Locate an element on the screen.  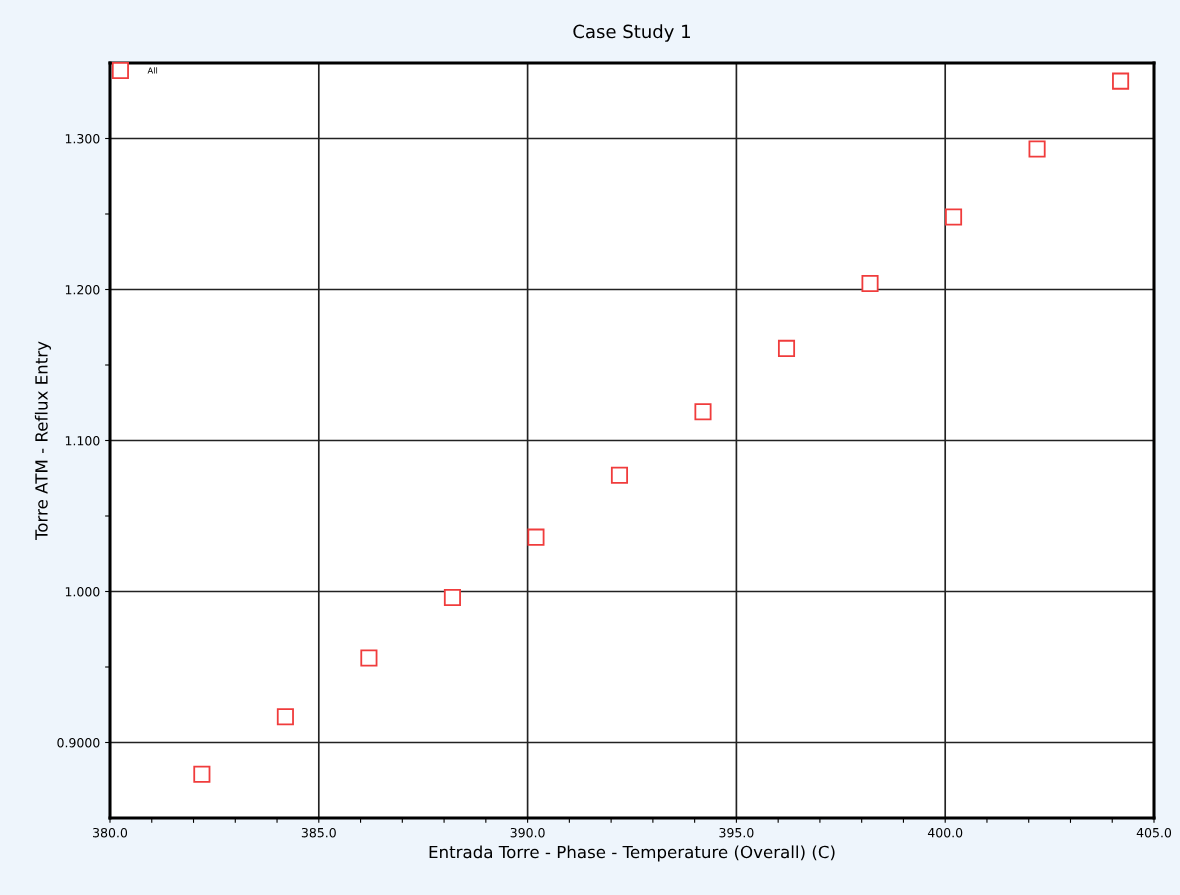
x-tick-label: 400.0 is located at coordinates (945, 832).